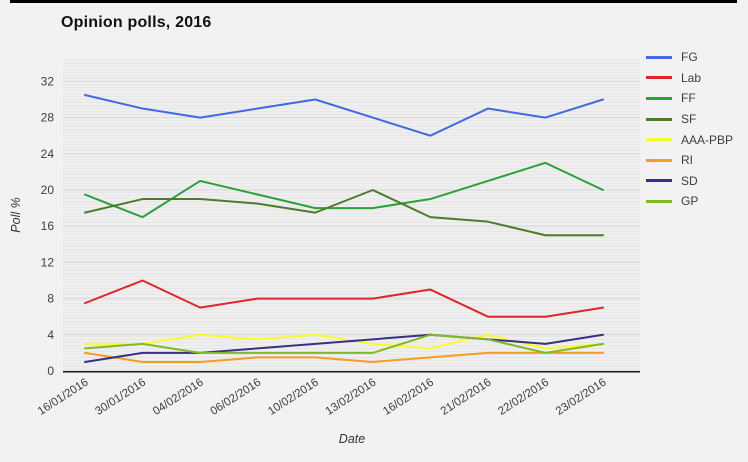 The width and height of the screenshot is (748, 462). Describe the element at coordinates (373, 1) in the screenshot. I see `top-border` at that location.